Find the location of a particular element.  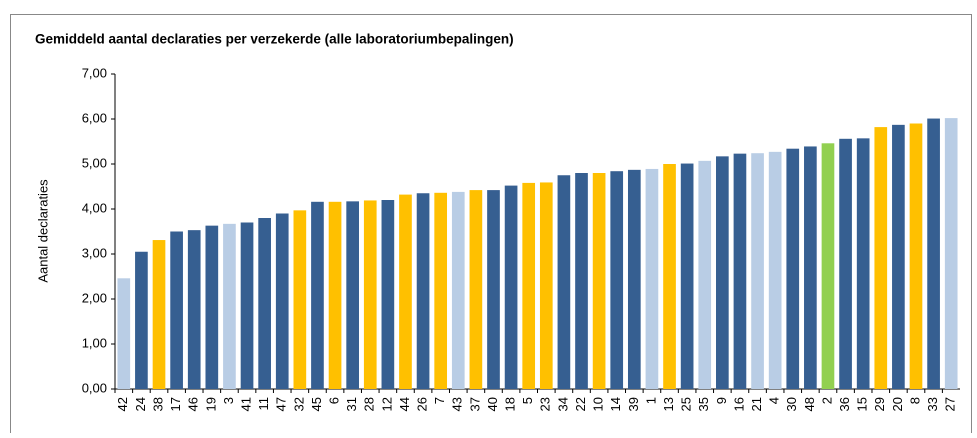

y-tick-label: 7,00 is located at coordinates (94, 72).